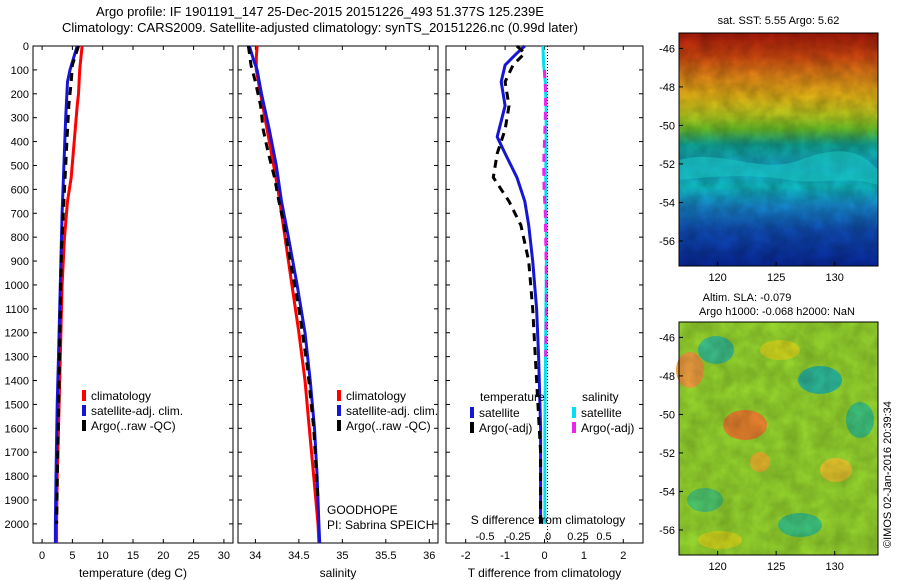  I want to click on depth-tick-label: 1900, so click(17, 501).